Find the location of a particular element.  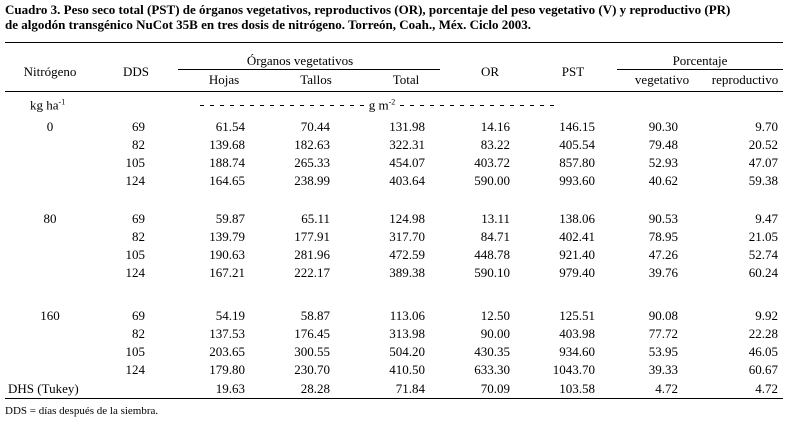

unit-exponent: -2 is located at coordinates (392, 102).